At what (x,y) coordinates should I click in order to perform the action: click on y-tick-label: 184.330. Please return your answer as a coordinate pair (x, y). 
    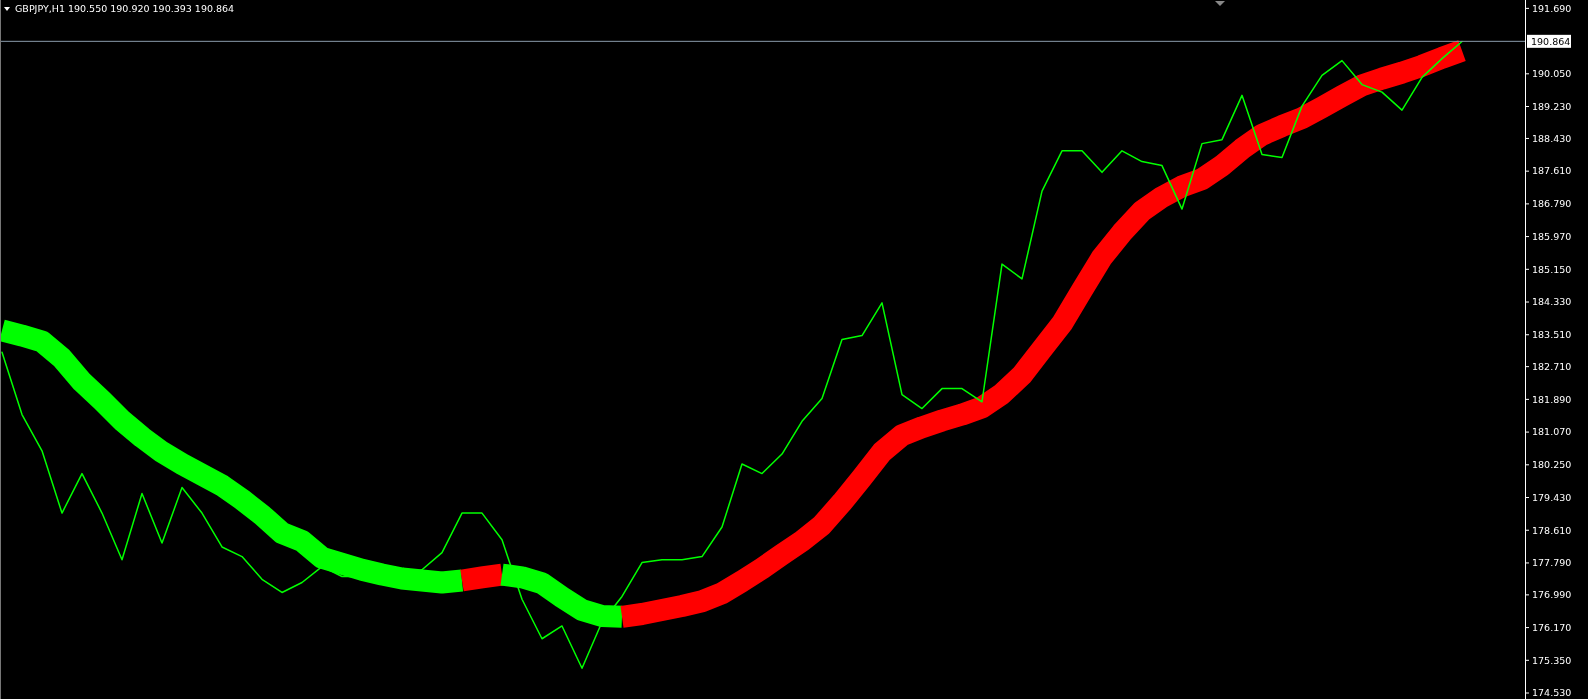
    Looking at the image, I should click on (1552, 302).